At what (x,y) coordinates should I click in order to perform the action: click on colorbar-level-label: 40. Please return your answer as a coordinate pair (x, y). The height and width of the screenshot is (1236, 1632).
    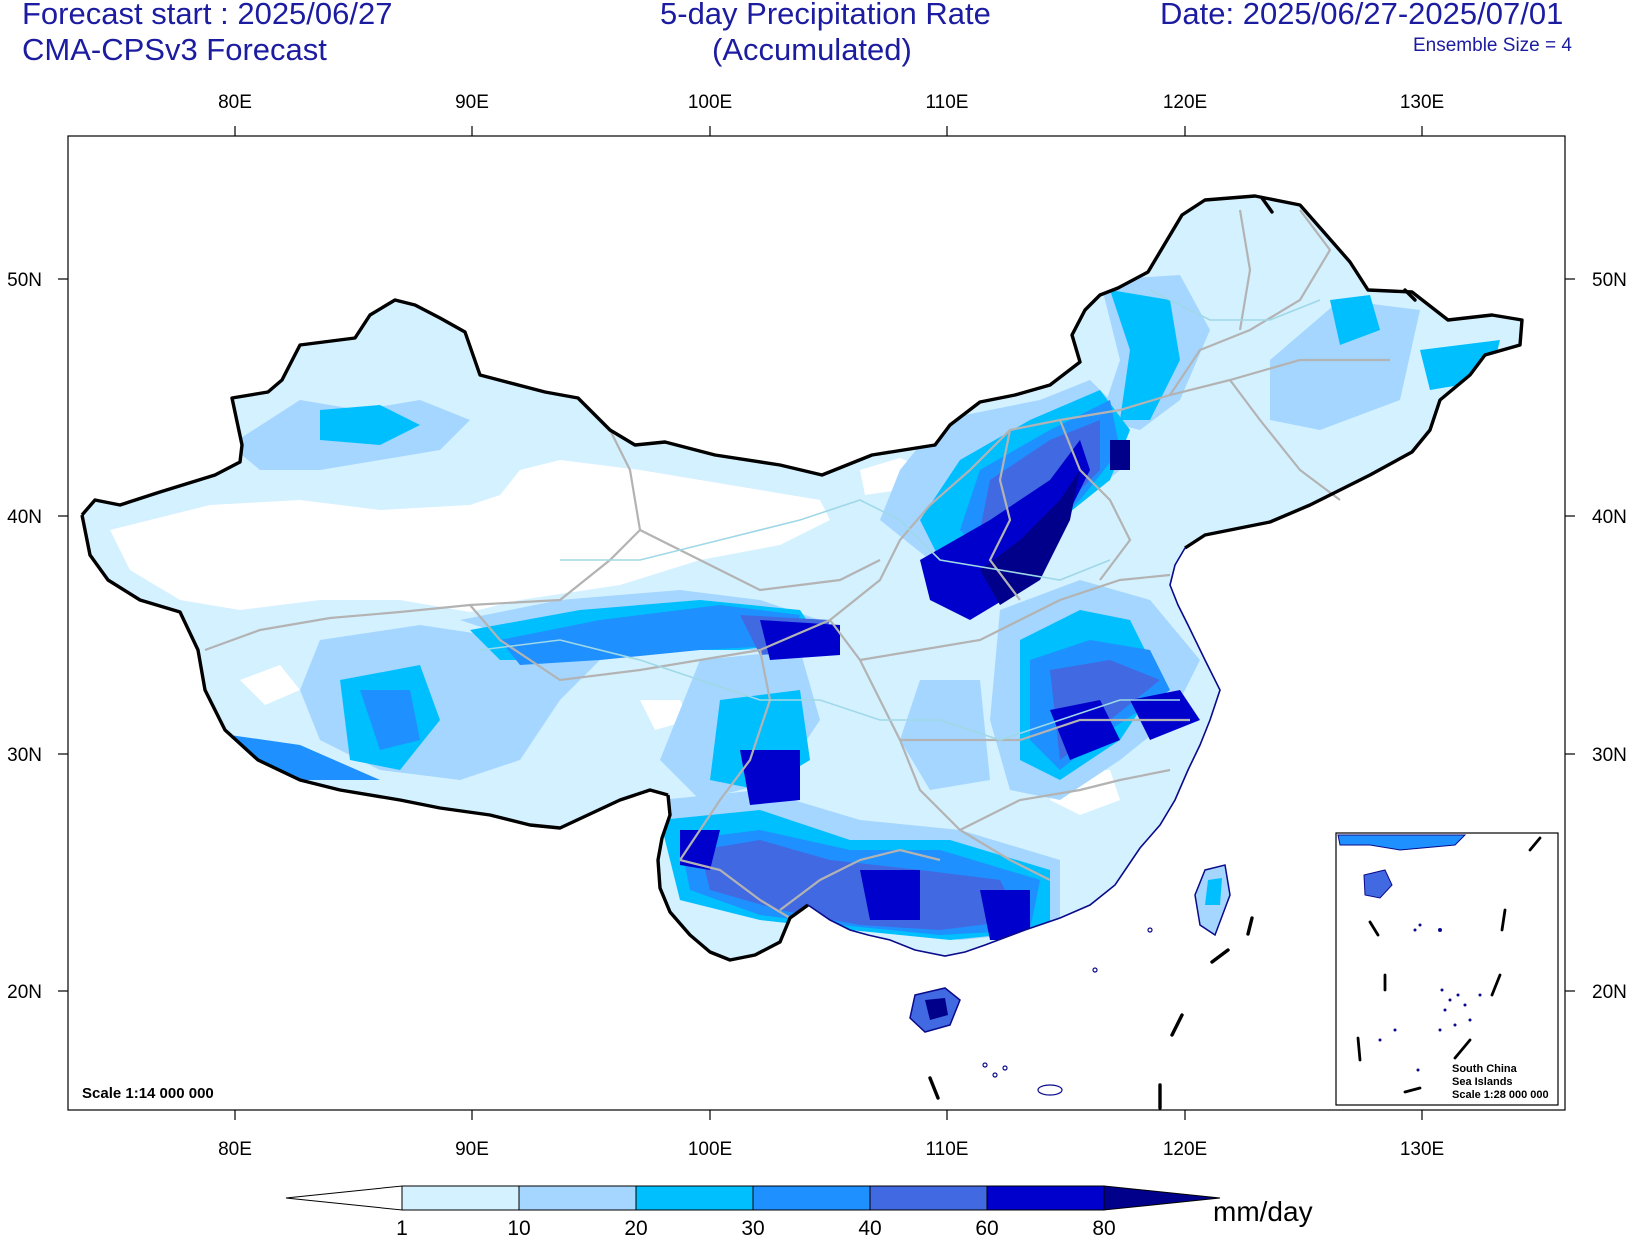
    Looking at the image, I should click on (869, 1226).